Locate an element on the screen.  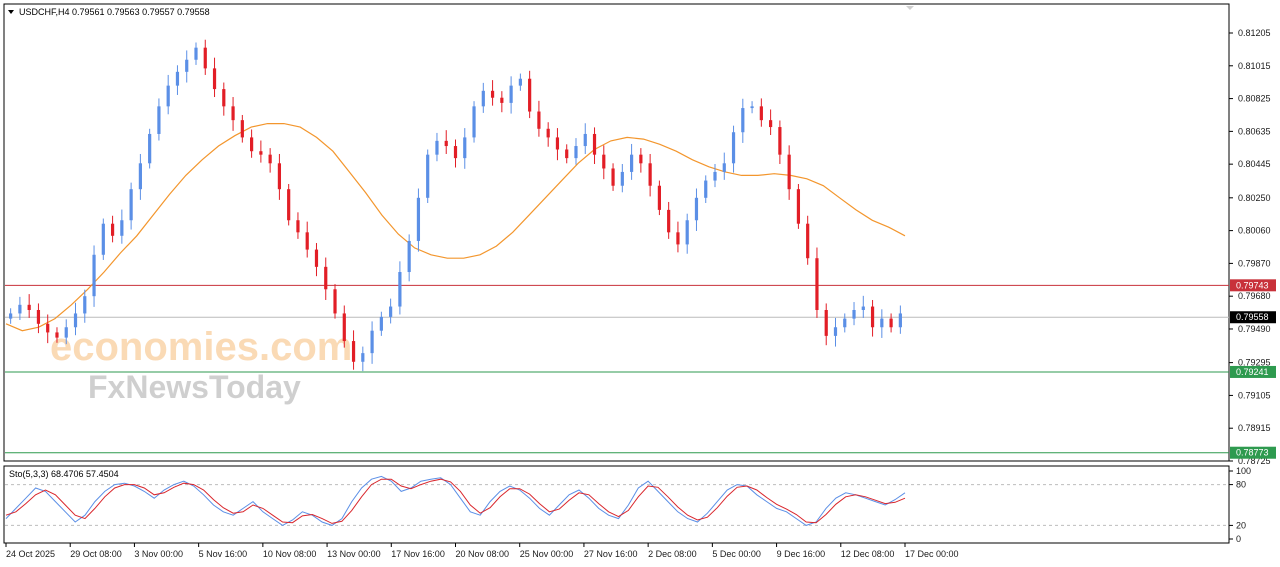
price-tick-label: 0.79295 is located at coordinates (1254, 363).